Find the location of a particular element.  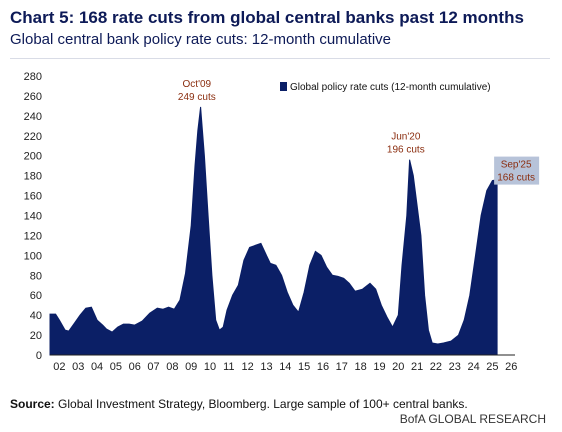

x-tick-label: 16 is located at coordinates (323, 367).